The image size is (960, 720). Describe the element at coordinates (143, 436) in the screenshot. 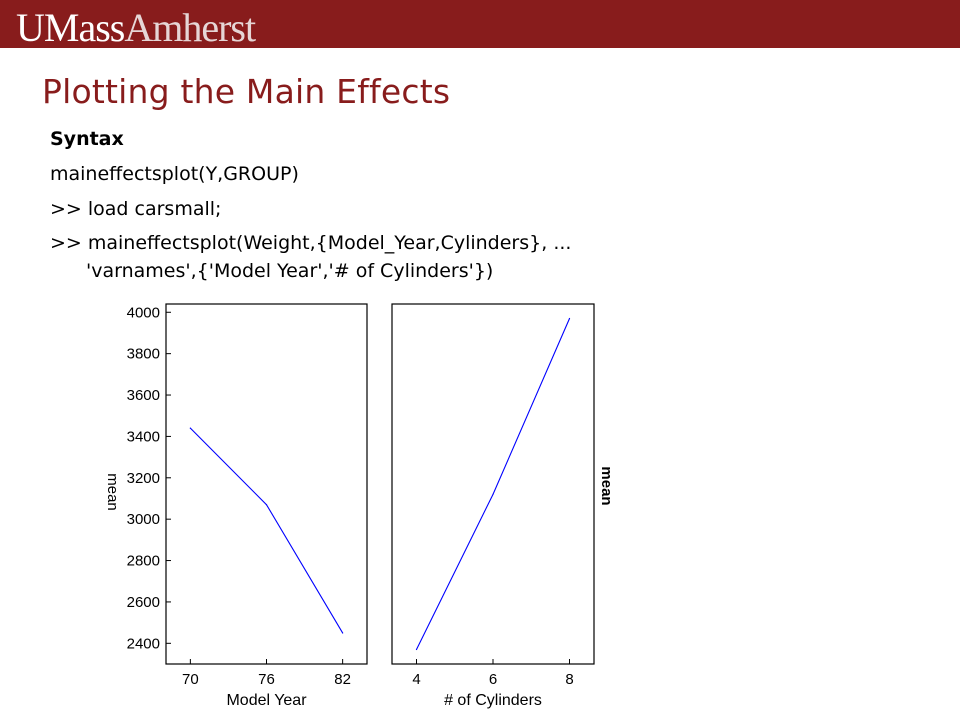

I see `y-tick-label: 3400` at that location.